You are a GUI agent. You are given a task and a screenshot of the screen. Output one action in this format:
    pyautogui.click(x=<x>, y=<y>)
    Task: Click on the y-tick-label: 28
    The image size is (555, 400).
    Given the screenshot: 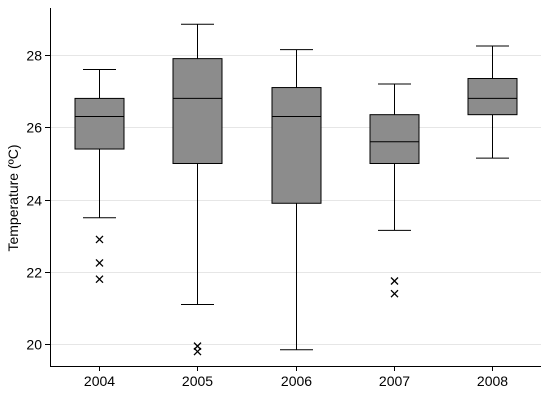 What is the action you would take?
    pyautogui.click(x=34, y=56)
    